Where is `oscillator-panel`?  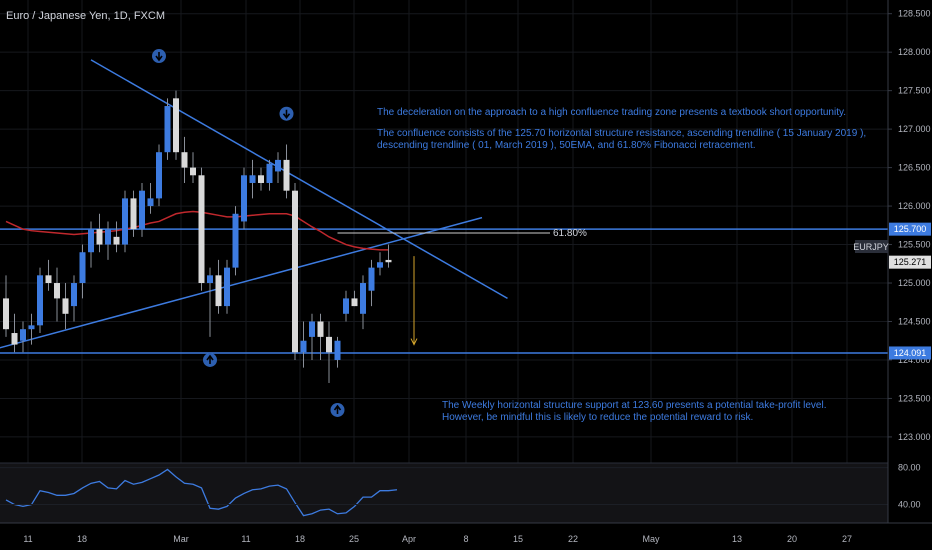 oscillator-panel is located at coordinates (444, 493).